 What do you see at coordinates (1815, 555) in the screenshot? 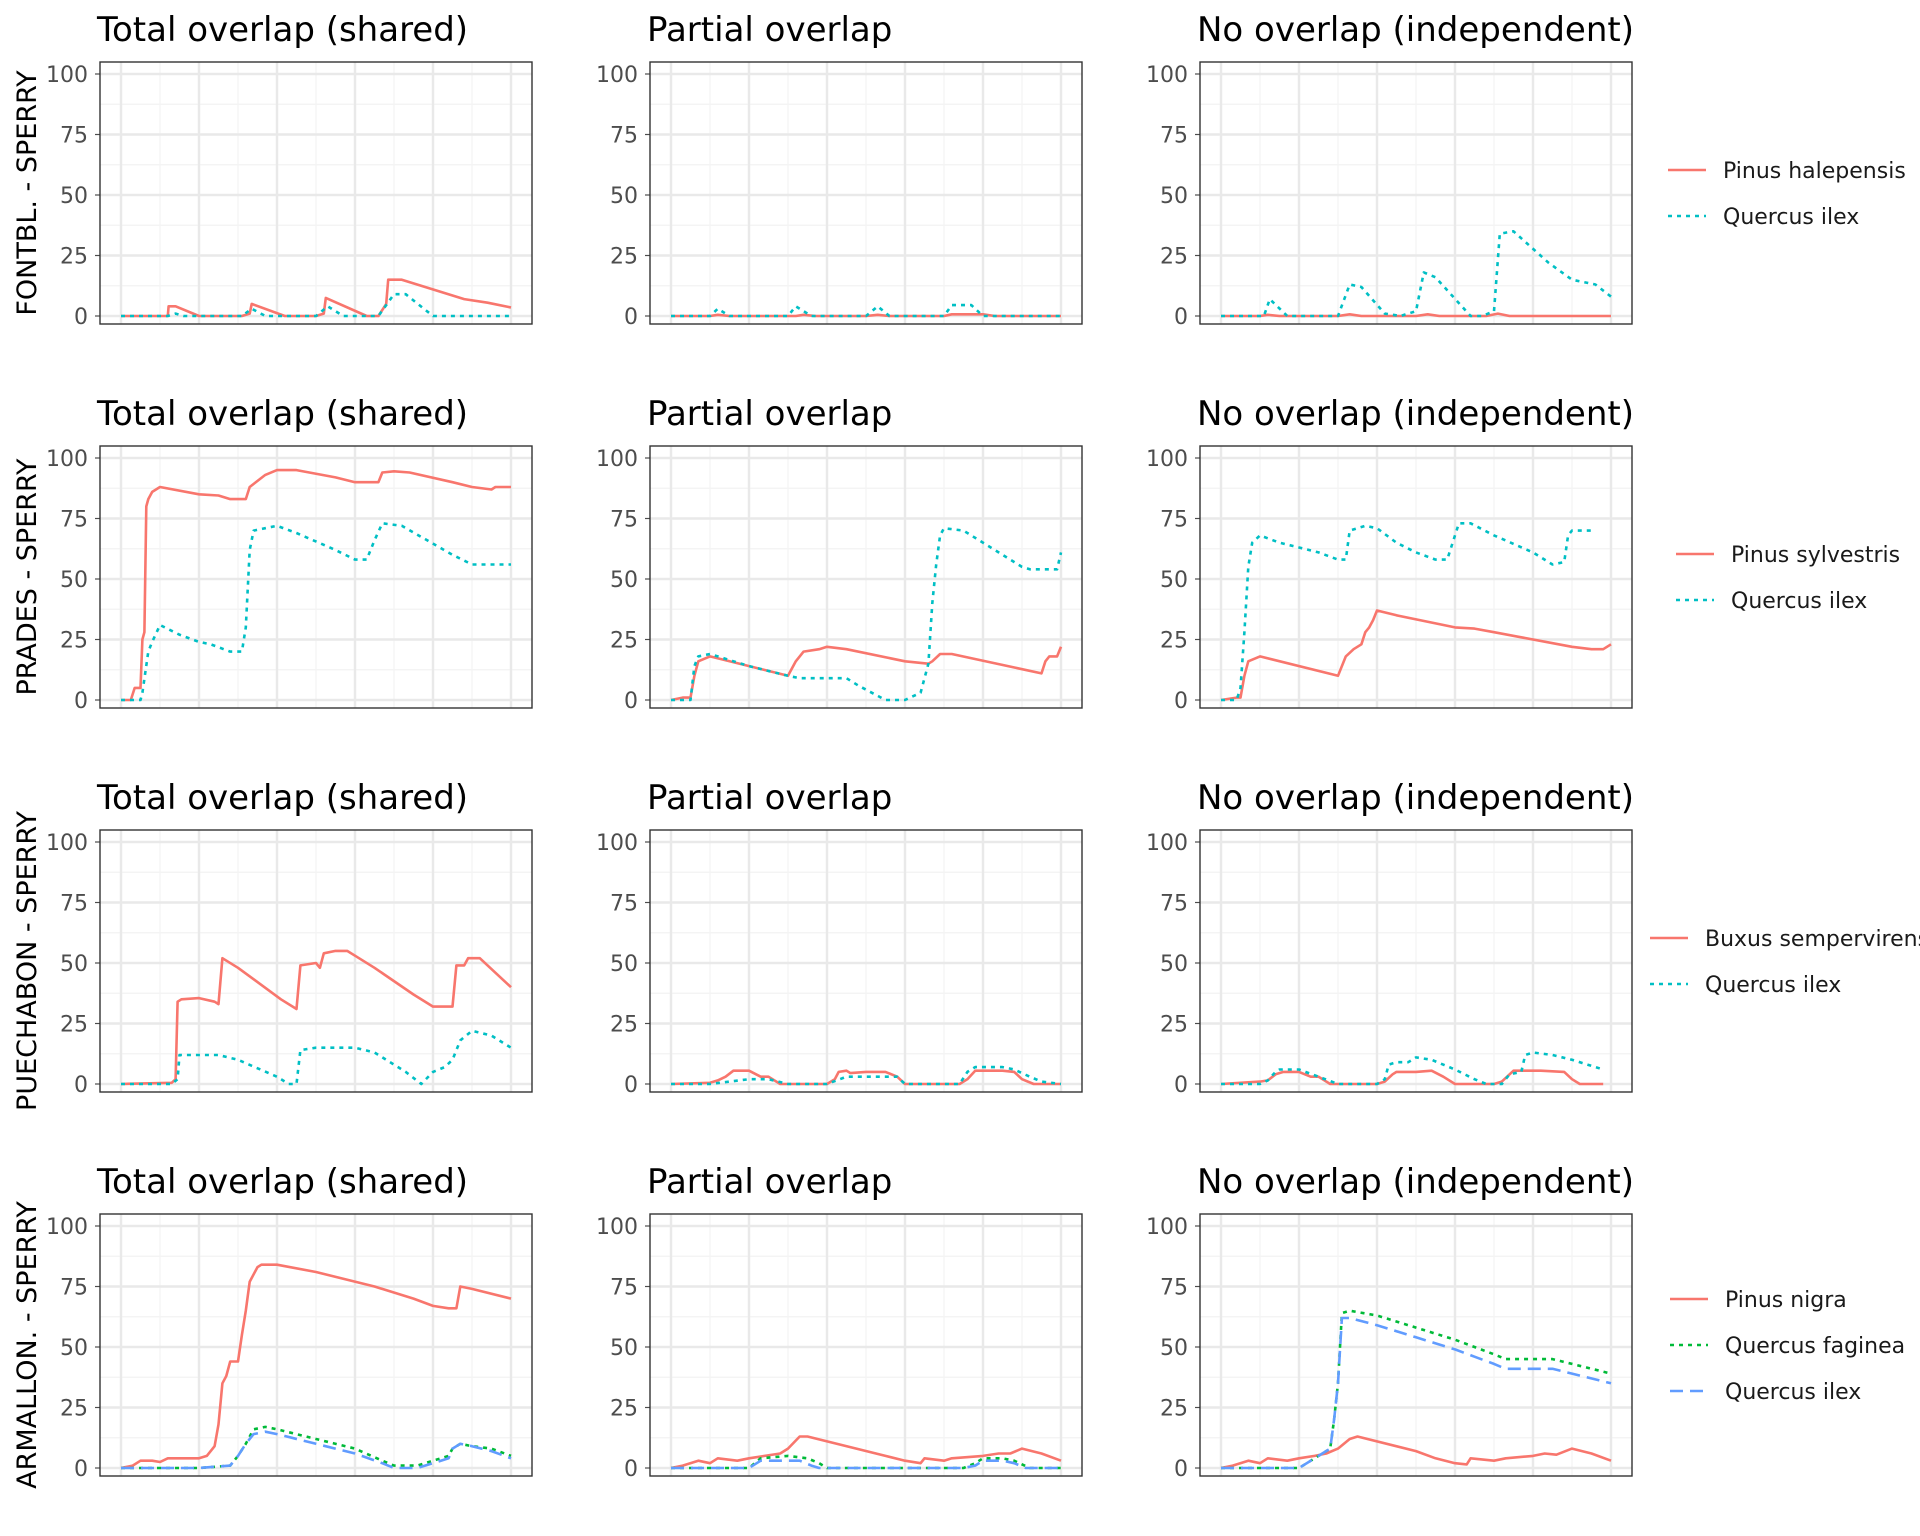
I see `legend-label: Pinus sylvestris` at bounding box center [1815, 555].